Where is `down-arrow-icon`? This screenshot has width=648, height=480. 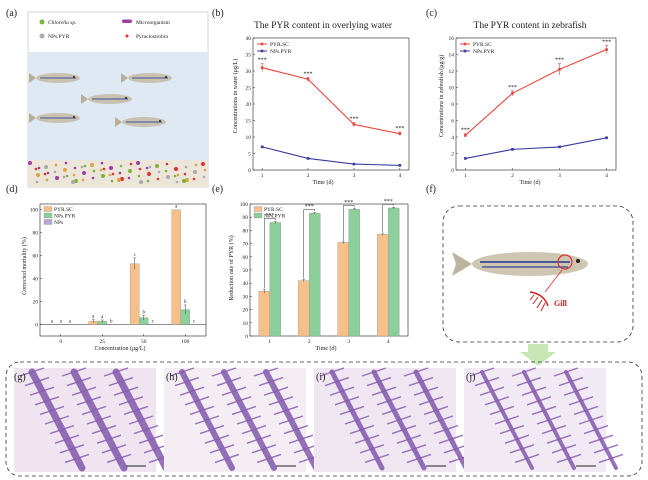 down-arrow-icon is located at coordinates (538, 355).